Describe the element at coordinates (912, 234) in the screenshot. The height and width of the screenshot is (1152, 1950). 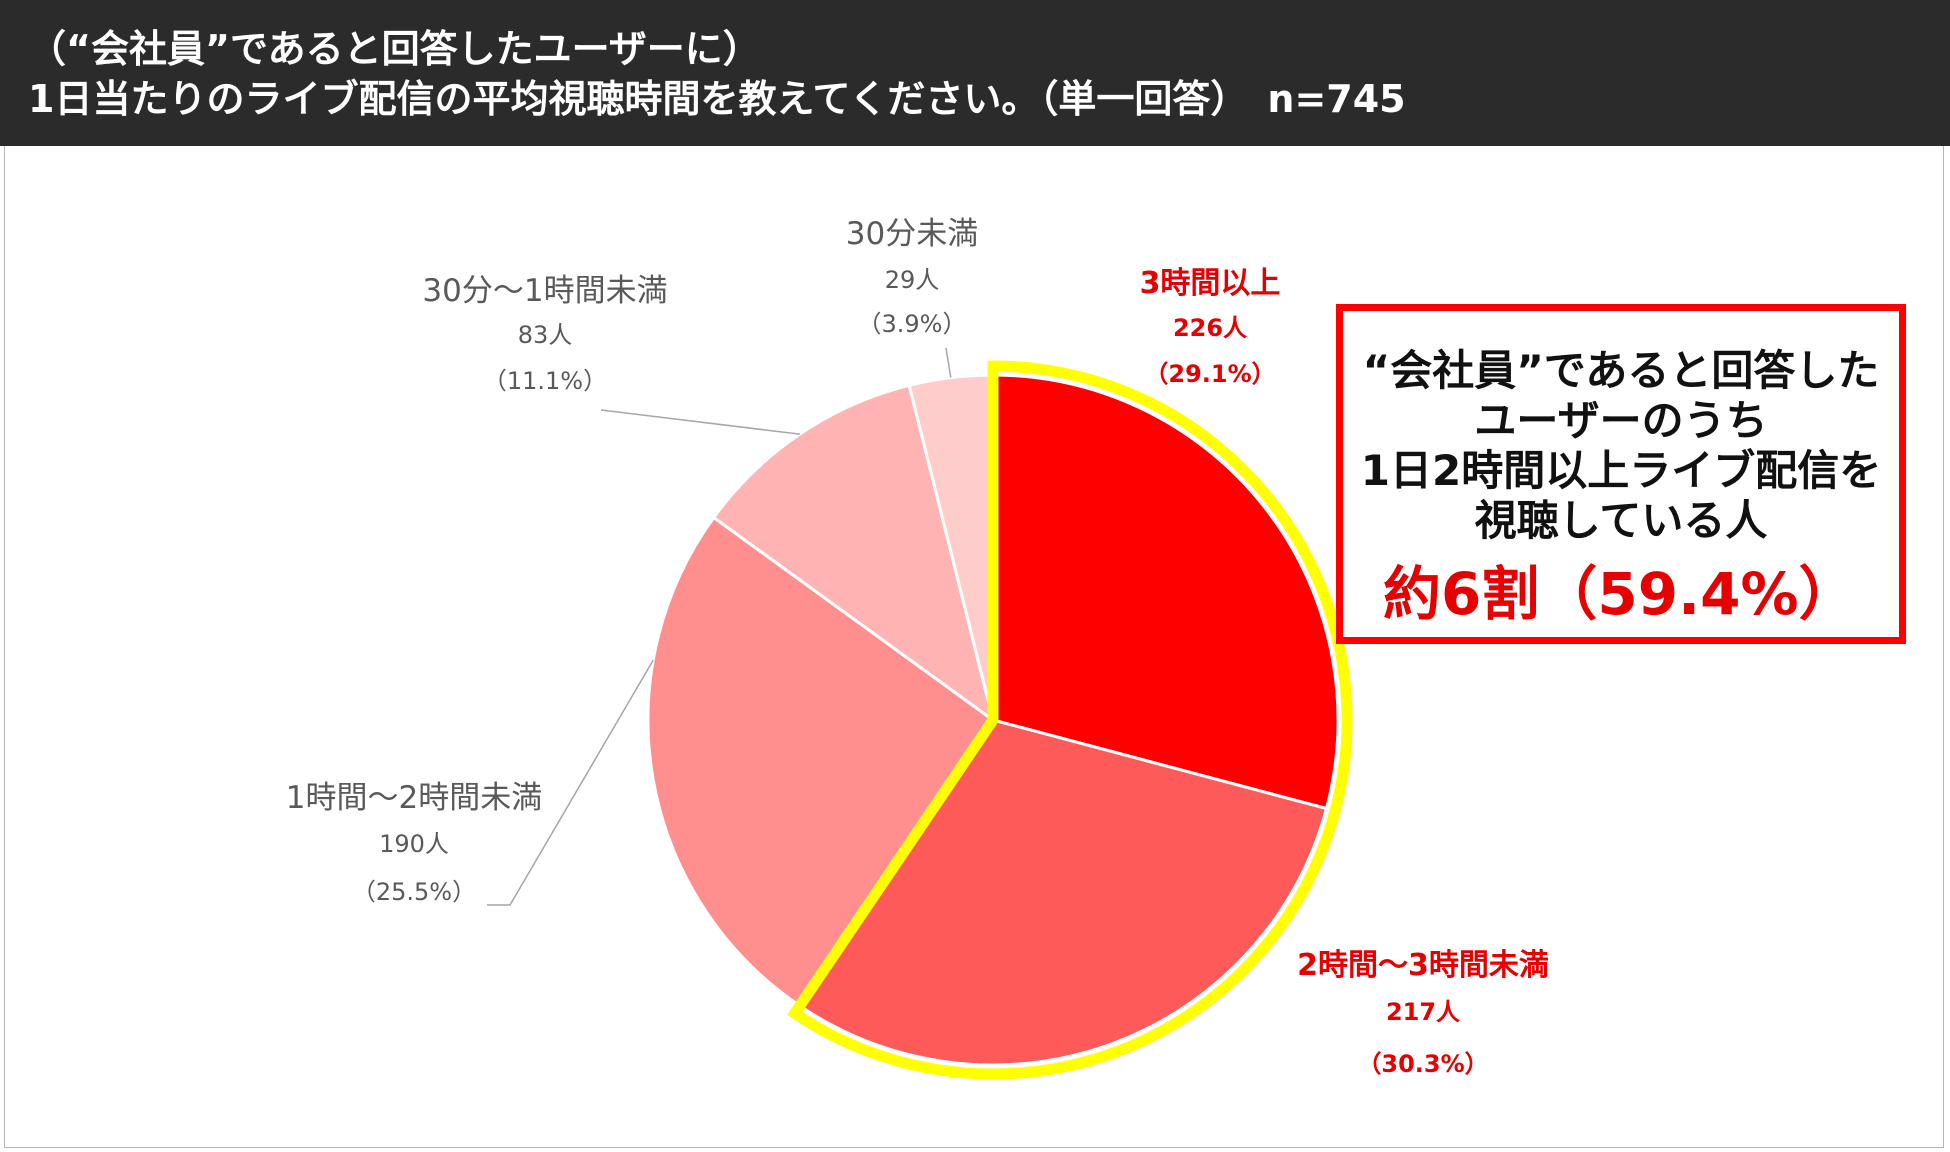
I see `slice-category: 30分未満` at that location.